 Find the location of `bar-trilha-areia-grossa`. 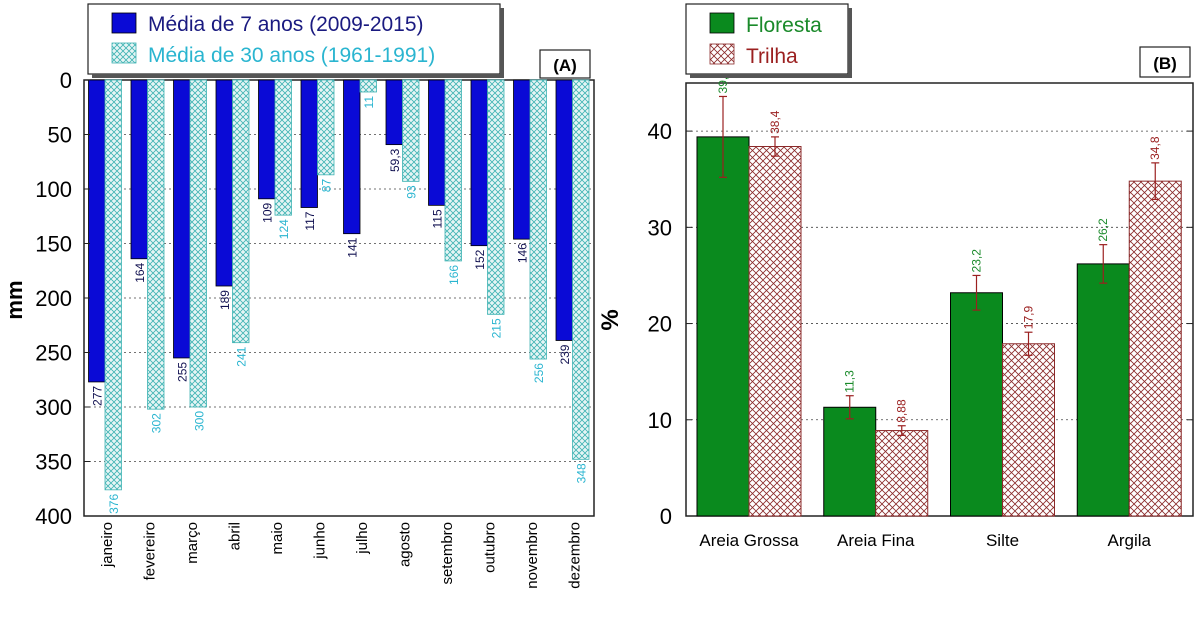

bar-trilha-areia-grossa is located at coordinates (775, 331).